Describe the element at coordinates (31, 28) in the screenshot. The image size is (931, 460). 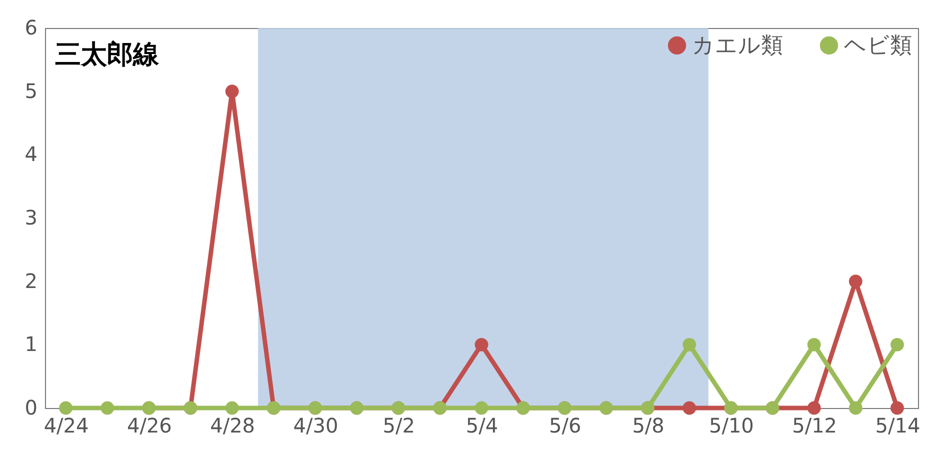
I see `y-tick-label: 6` at that location.